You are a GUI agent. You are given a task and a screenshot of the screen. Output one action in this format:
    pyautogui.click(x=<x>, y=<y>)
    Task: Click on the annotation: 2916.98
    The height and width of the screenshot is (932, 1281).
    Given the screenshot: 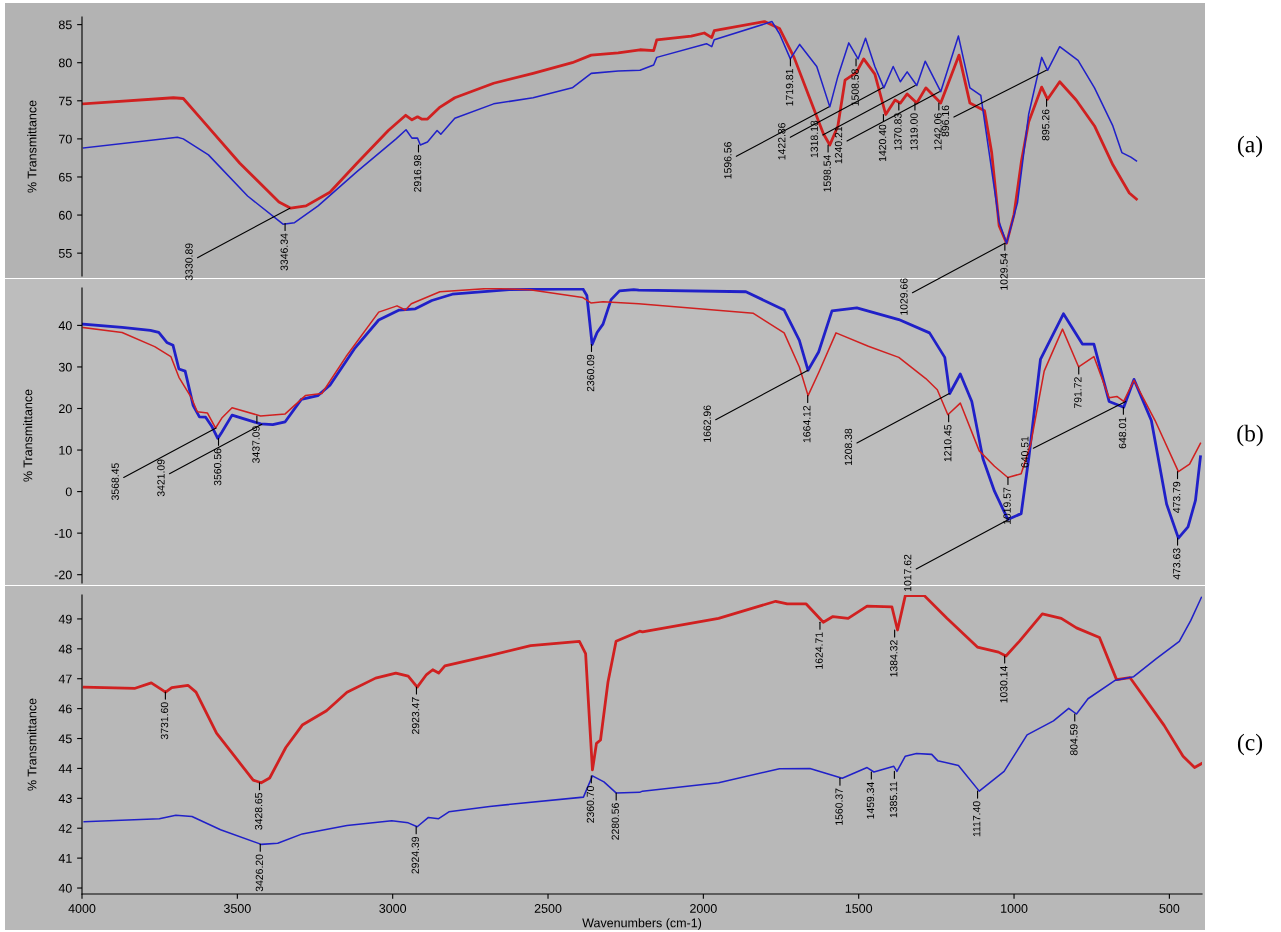 What is the action you would take?
    pyautogui.click(x=417, y=173)
    